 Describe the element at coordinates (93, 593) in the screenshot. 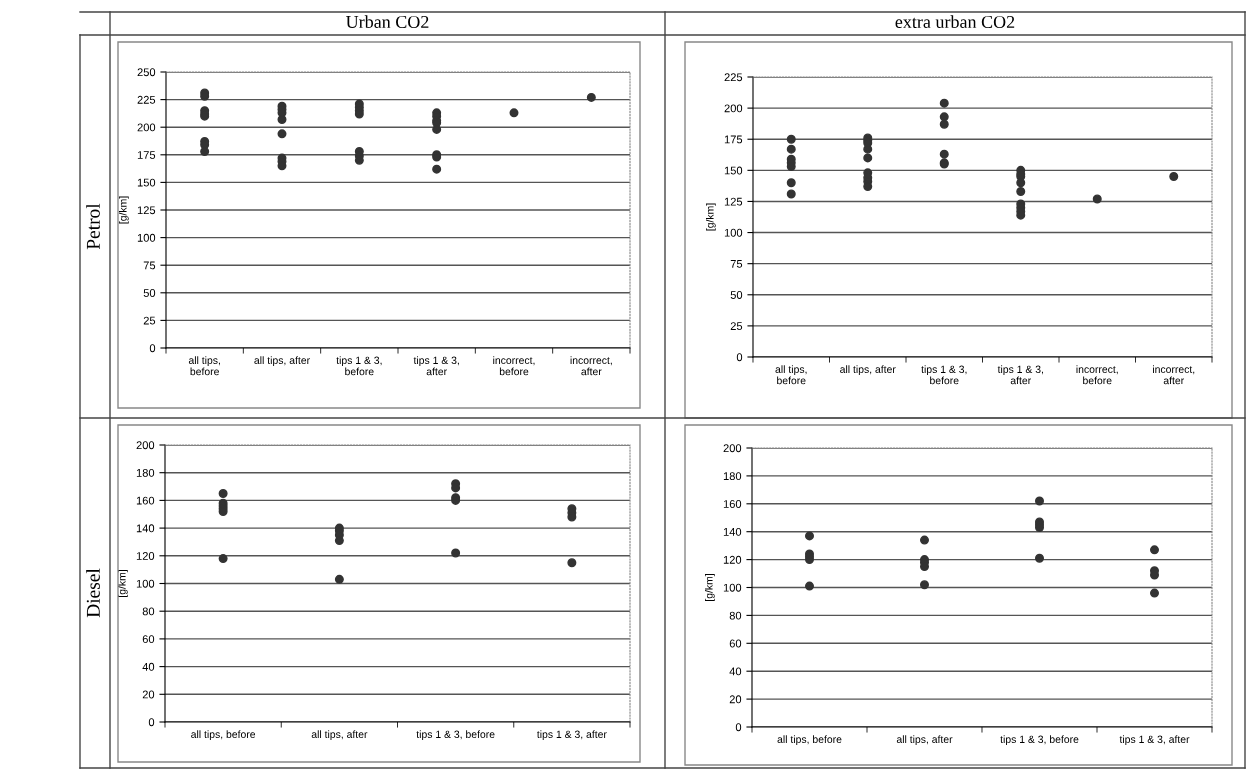

I see `text: Diesel` at that location.